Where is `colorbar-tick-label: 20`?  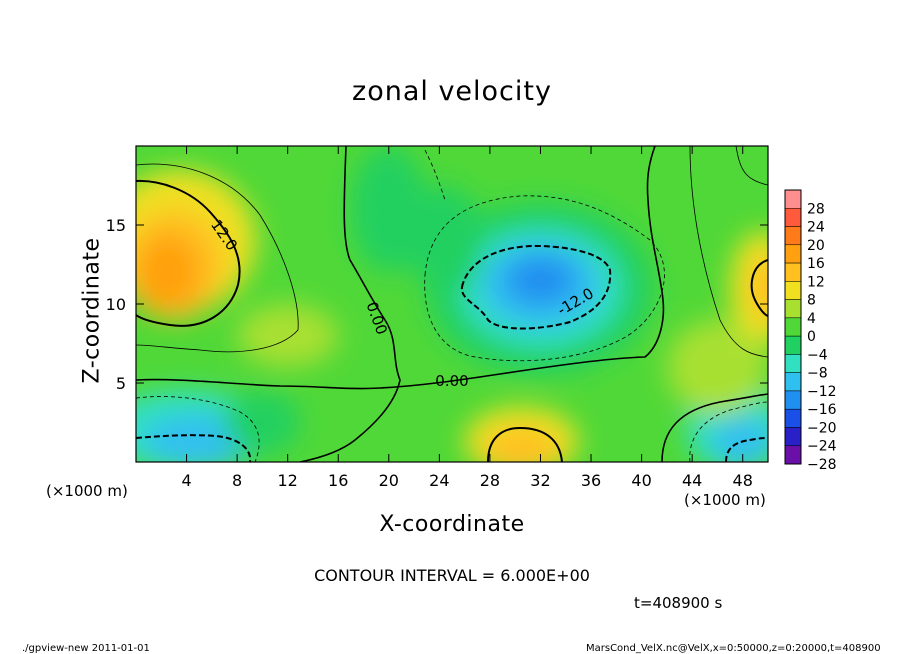
colorbar-tick-label: 20 is located at coordinates (816, 246).